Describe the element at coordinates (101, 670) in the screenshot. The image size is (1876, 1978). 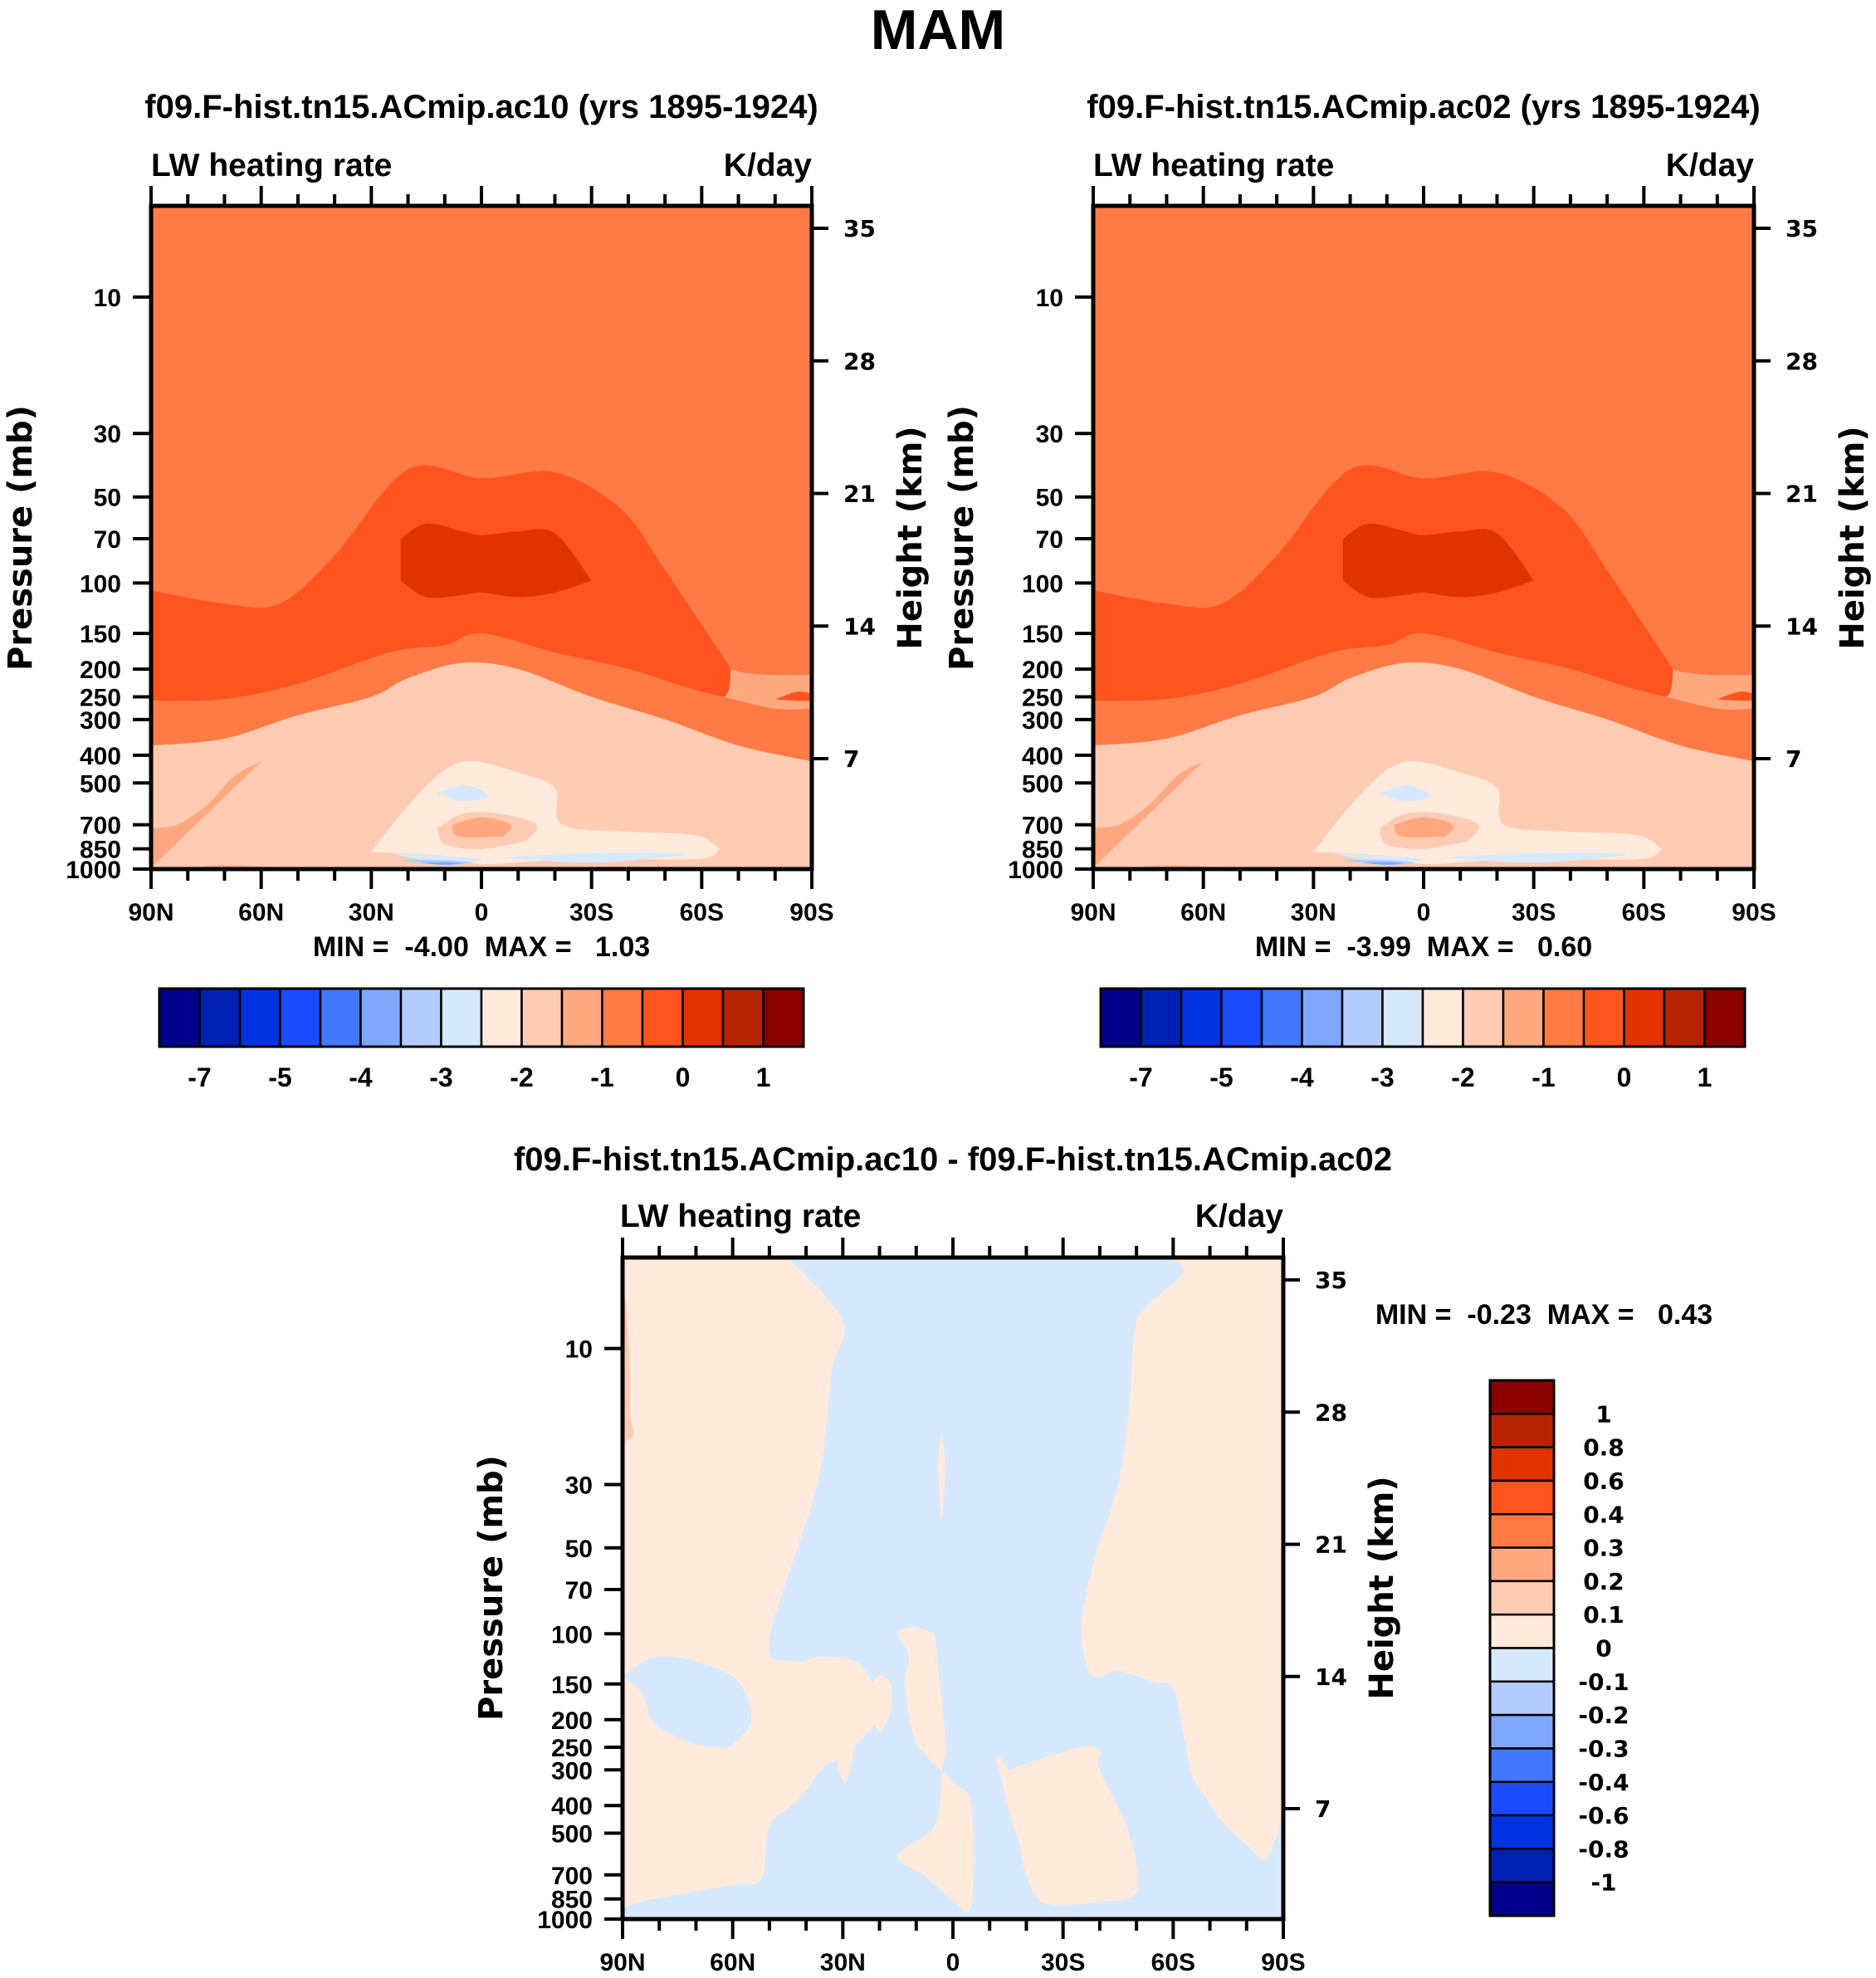
I see `y-tick-label: 200` at that location.